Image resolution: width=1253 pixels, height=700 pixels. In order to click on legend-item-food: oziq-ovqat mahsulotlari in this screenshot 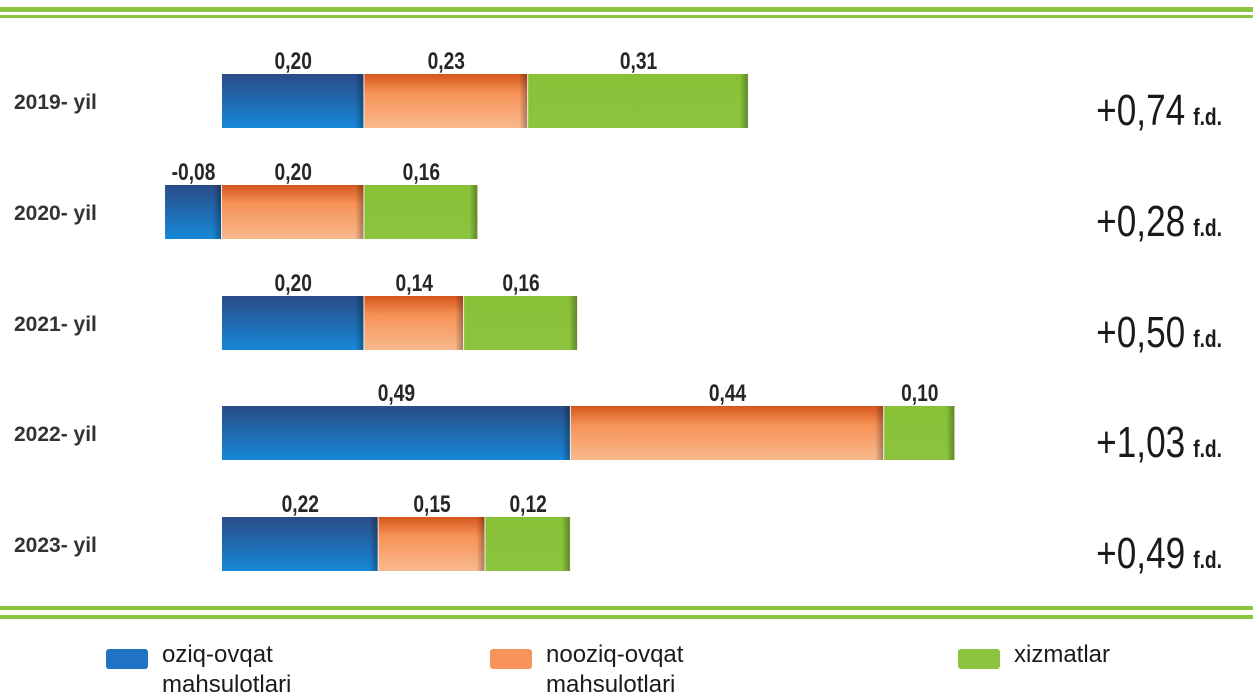, I will do `click(244, 670)`.